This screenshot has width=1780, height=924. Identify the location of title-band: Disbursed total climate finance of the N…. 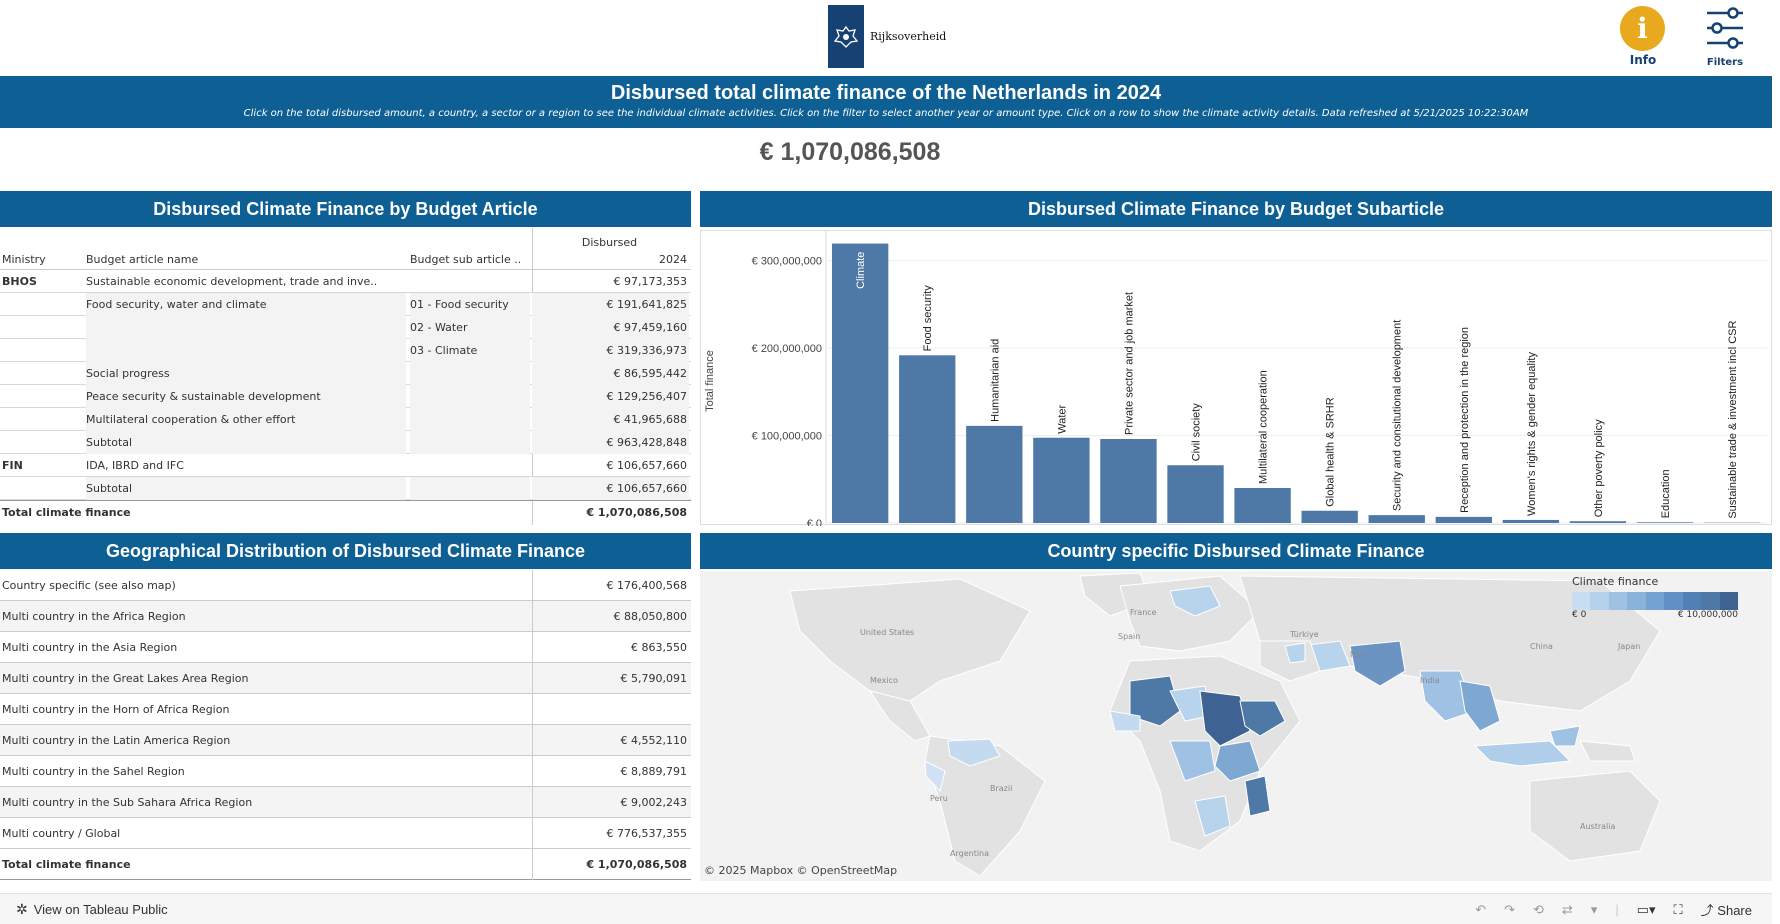
(886, 102).